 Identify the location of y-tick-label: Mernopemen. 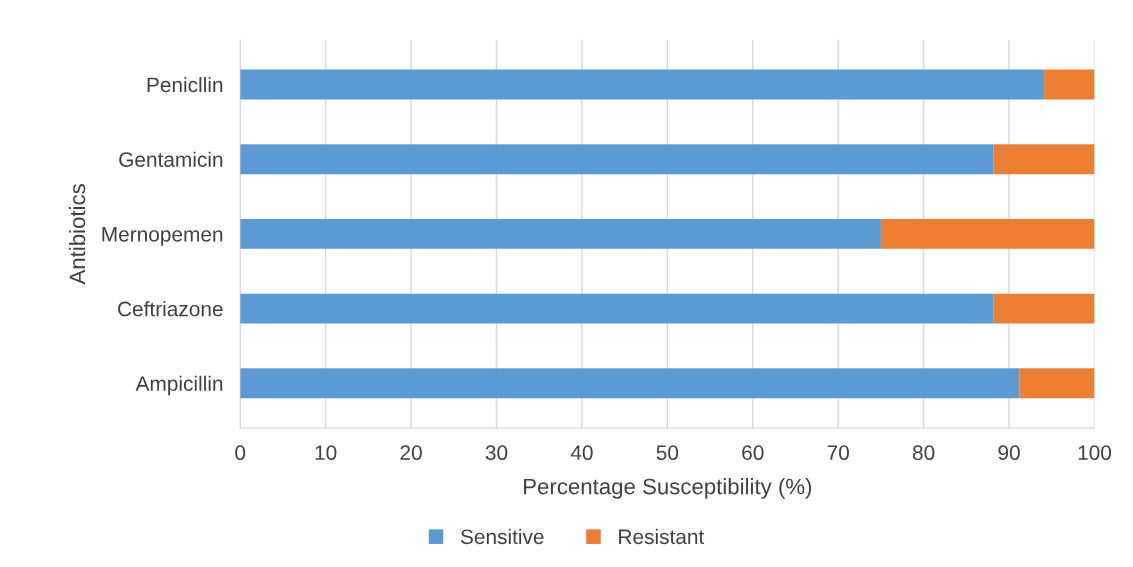
(162, 236).